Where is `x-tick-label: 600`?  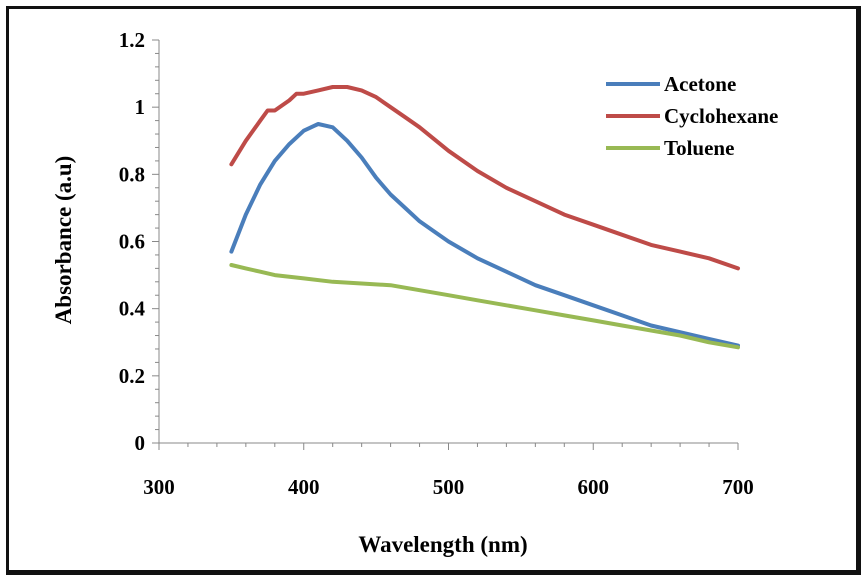
x-tick-label: 600 is located at coordinates (594, 487).